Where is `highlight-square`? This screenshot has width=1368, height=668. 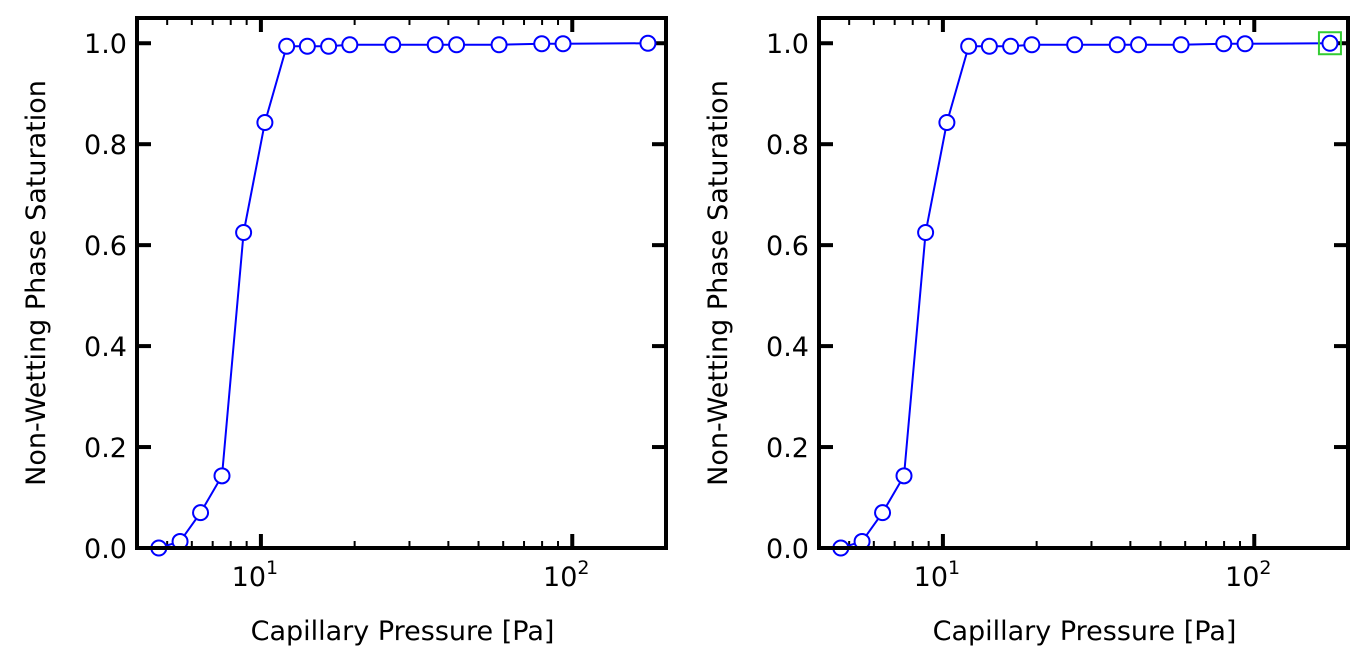
highlight-square is located at coordinates (1329, 43).